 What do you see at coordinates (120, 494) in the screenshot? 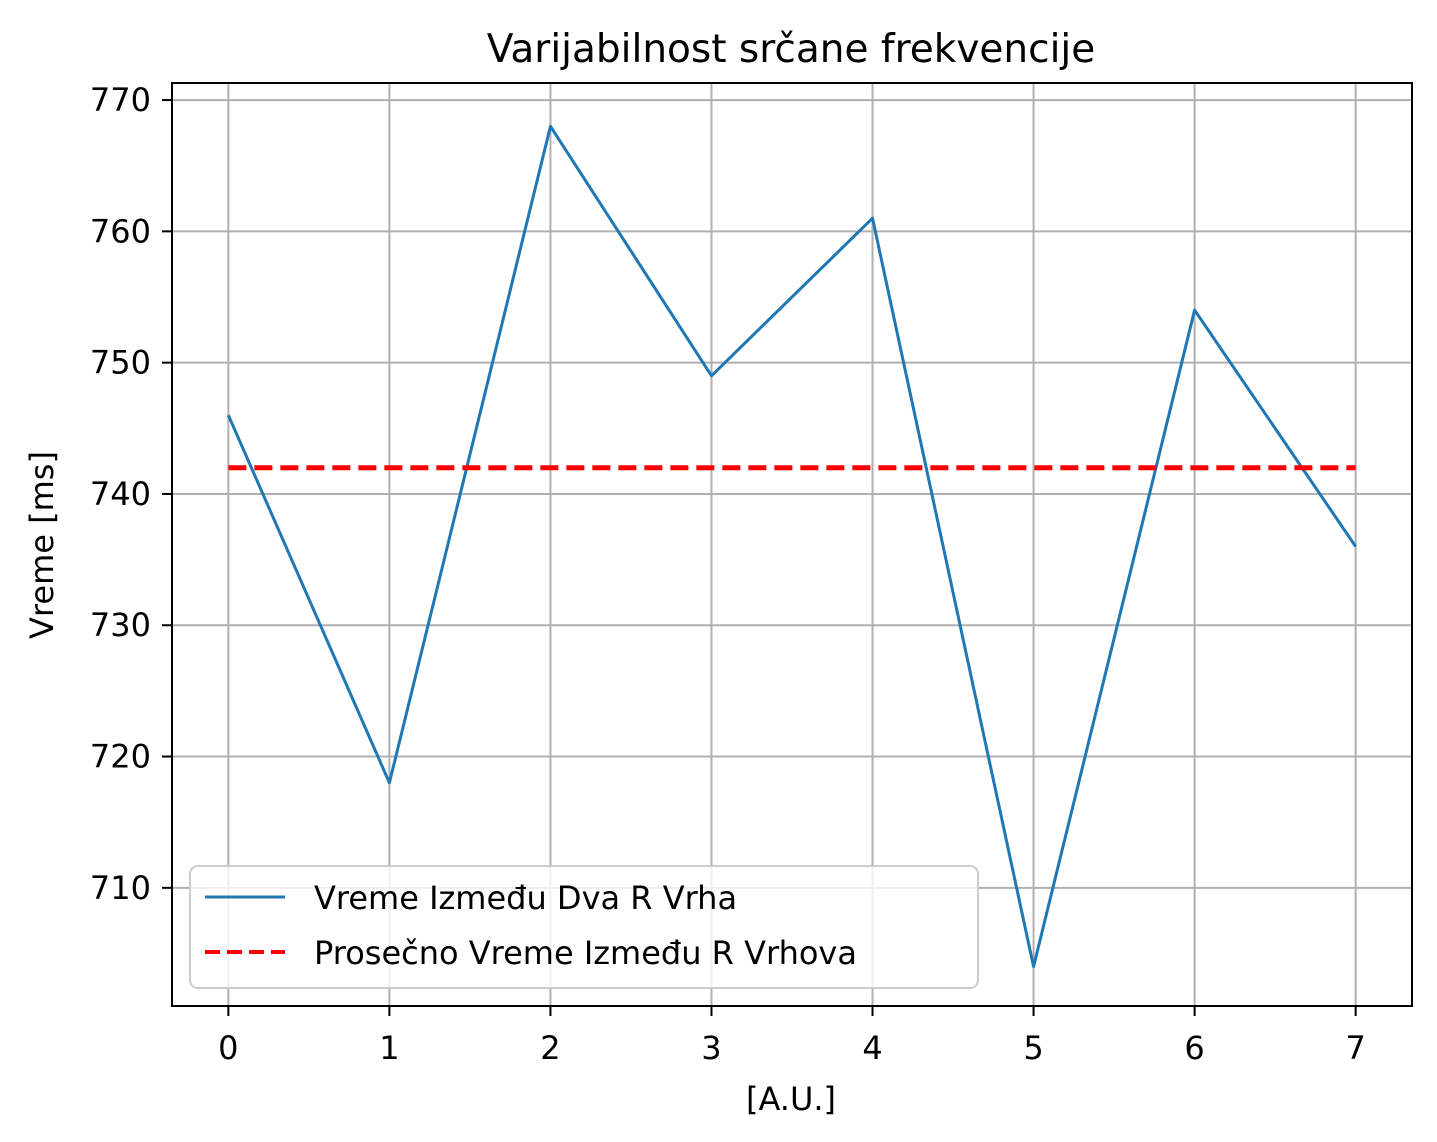
I see `y-tick-label: 740` at bounding box center [120, 494].